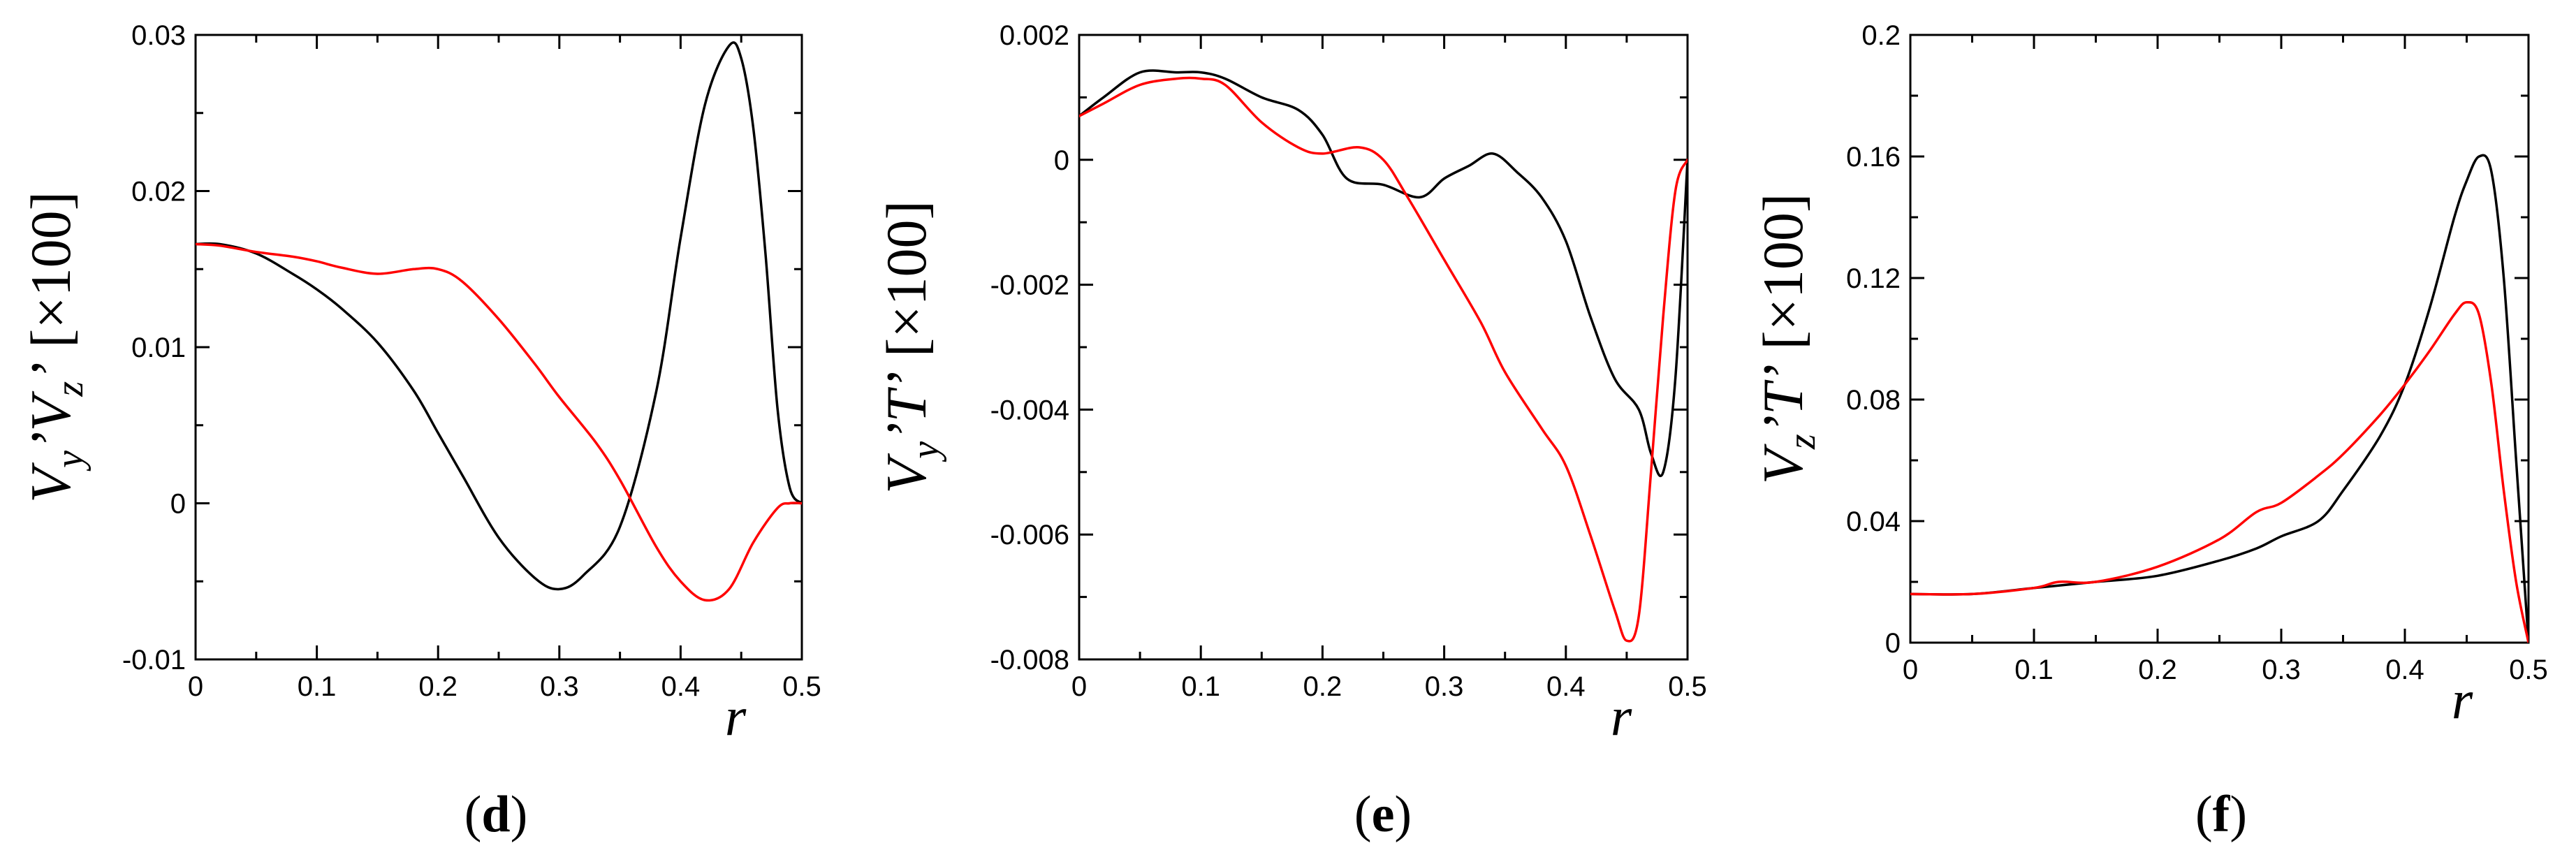 This screenshot has width=2576, height=855. I want to click on caption-letter: f, so click(2222, 814).